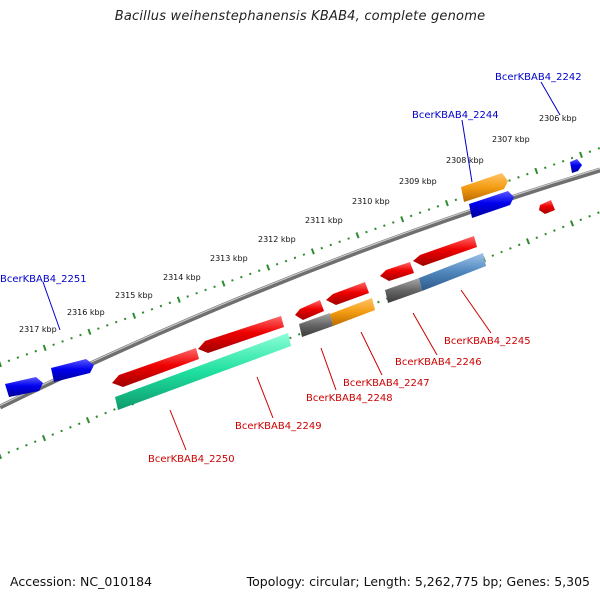 This screenshot has height=600, width=600. What do you see at coordinates (182, 277) in the screenshot?
I see `scale-label: 2314 kbp` at bounding box center [182, 277].